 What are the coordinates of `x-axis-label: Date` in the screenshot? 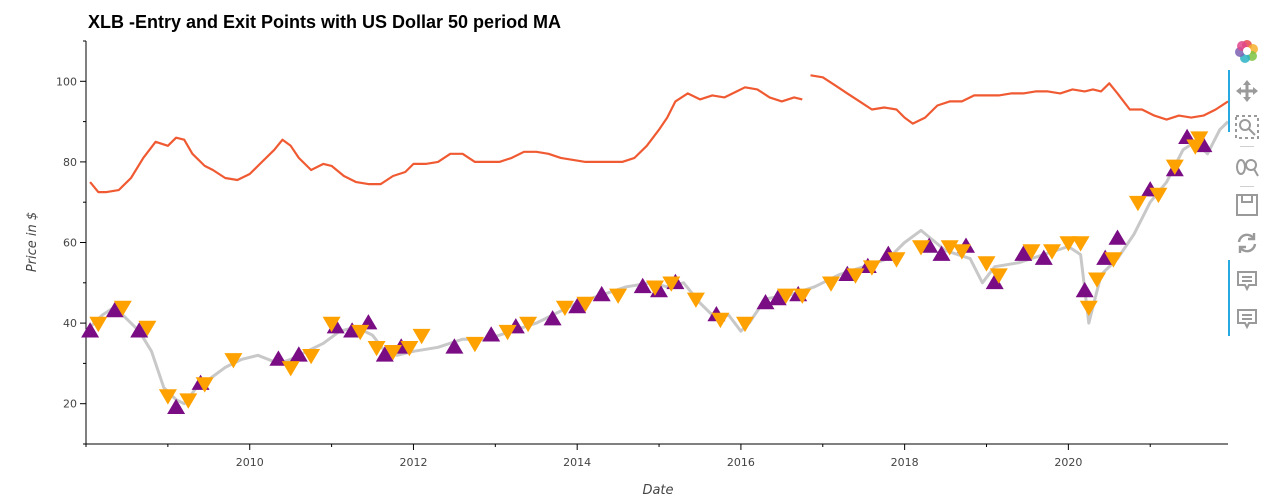 It's located at (657, 490).